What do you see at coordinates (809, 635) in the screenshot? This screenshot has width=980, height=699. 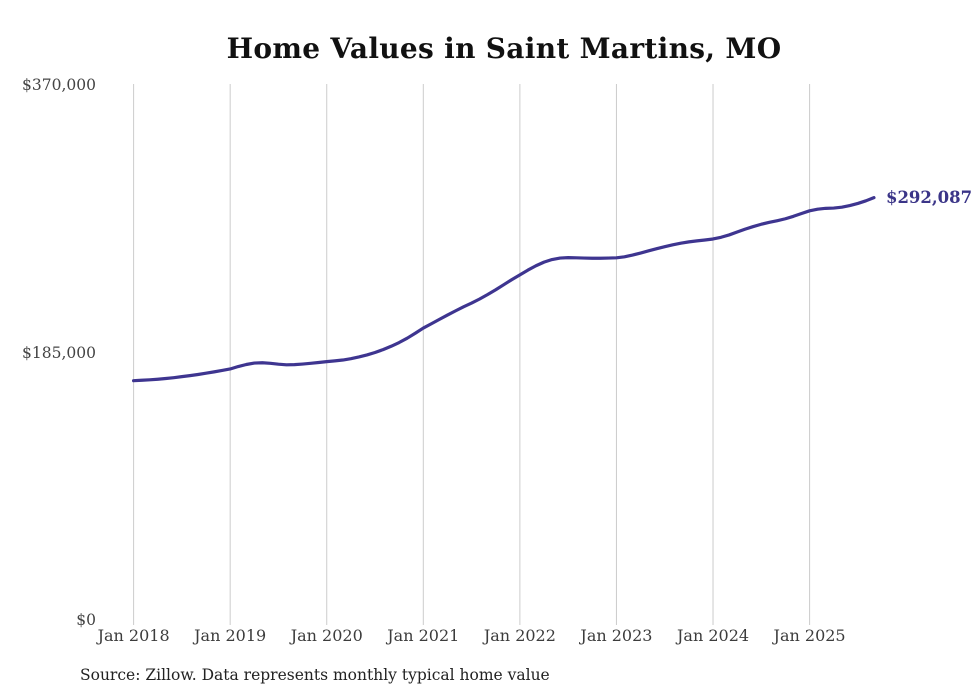 I see `x-tick-label: Jan 2025` at bounding box center [809, 635].